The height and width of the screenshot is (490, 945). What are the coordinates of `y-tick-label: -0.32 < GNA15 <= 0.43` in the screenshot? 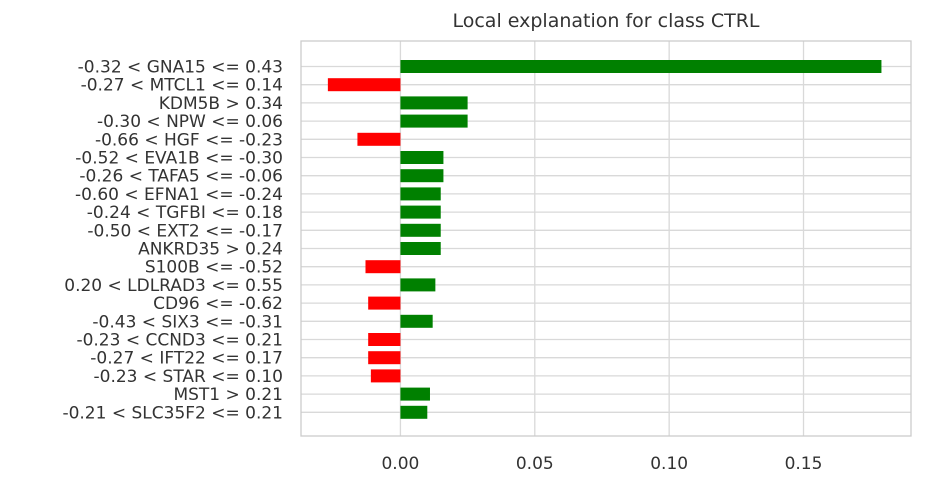 It's located at (180, 68).